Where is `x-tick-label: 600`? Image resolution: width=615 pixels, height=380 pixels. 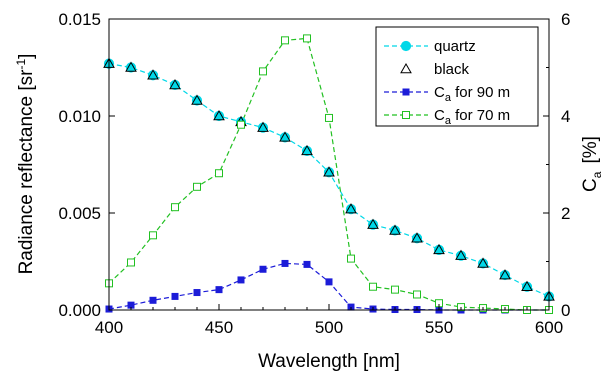
x-tick-label: 600 is located at coordinates (549, 327).